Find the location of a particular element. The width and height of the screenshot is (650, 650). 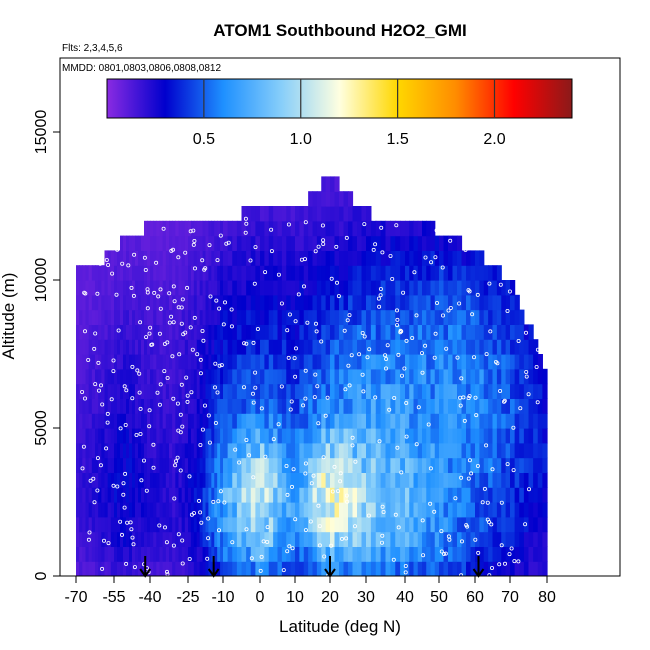

x-tick-label: 80 is located at coordinates (547, 597).